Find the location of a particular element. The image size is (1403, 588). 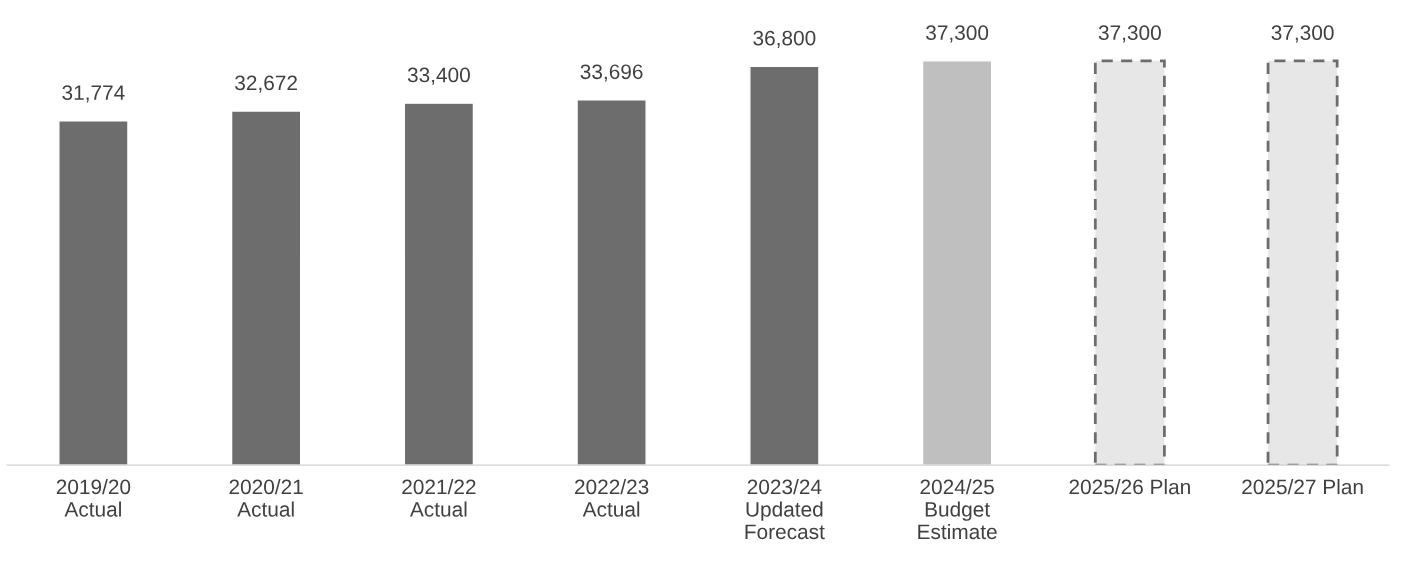

x-tick-label: 2024/25 Budget Estimate is located at coordinates (957, 509).